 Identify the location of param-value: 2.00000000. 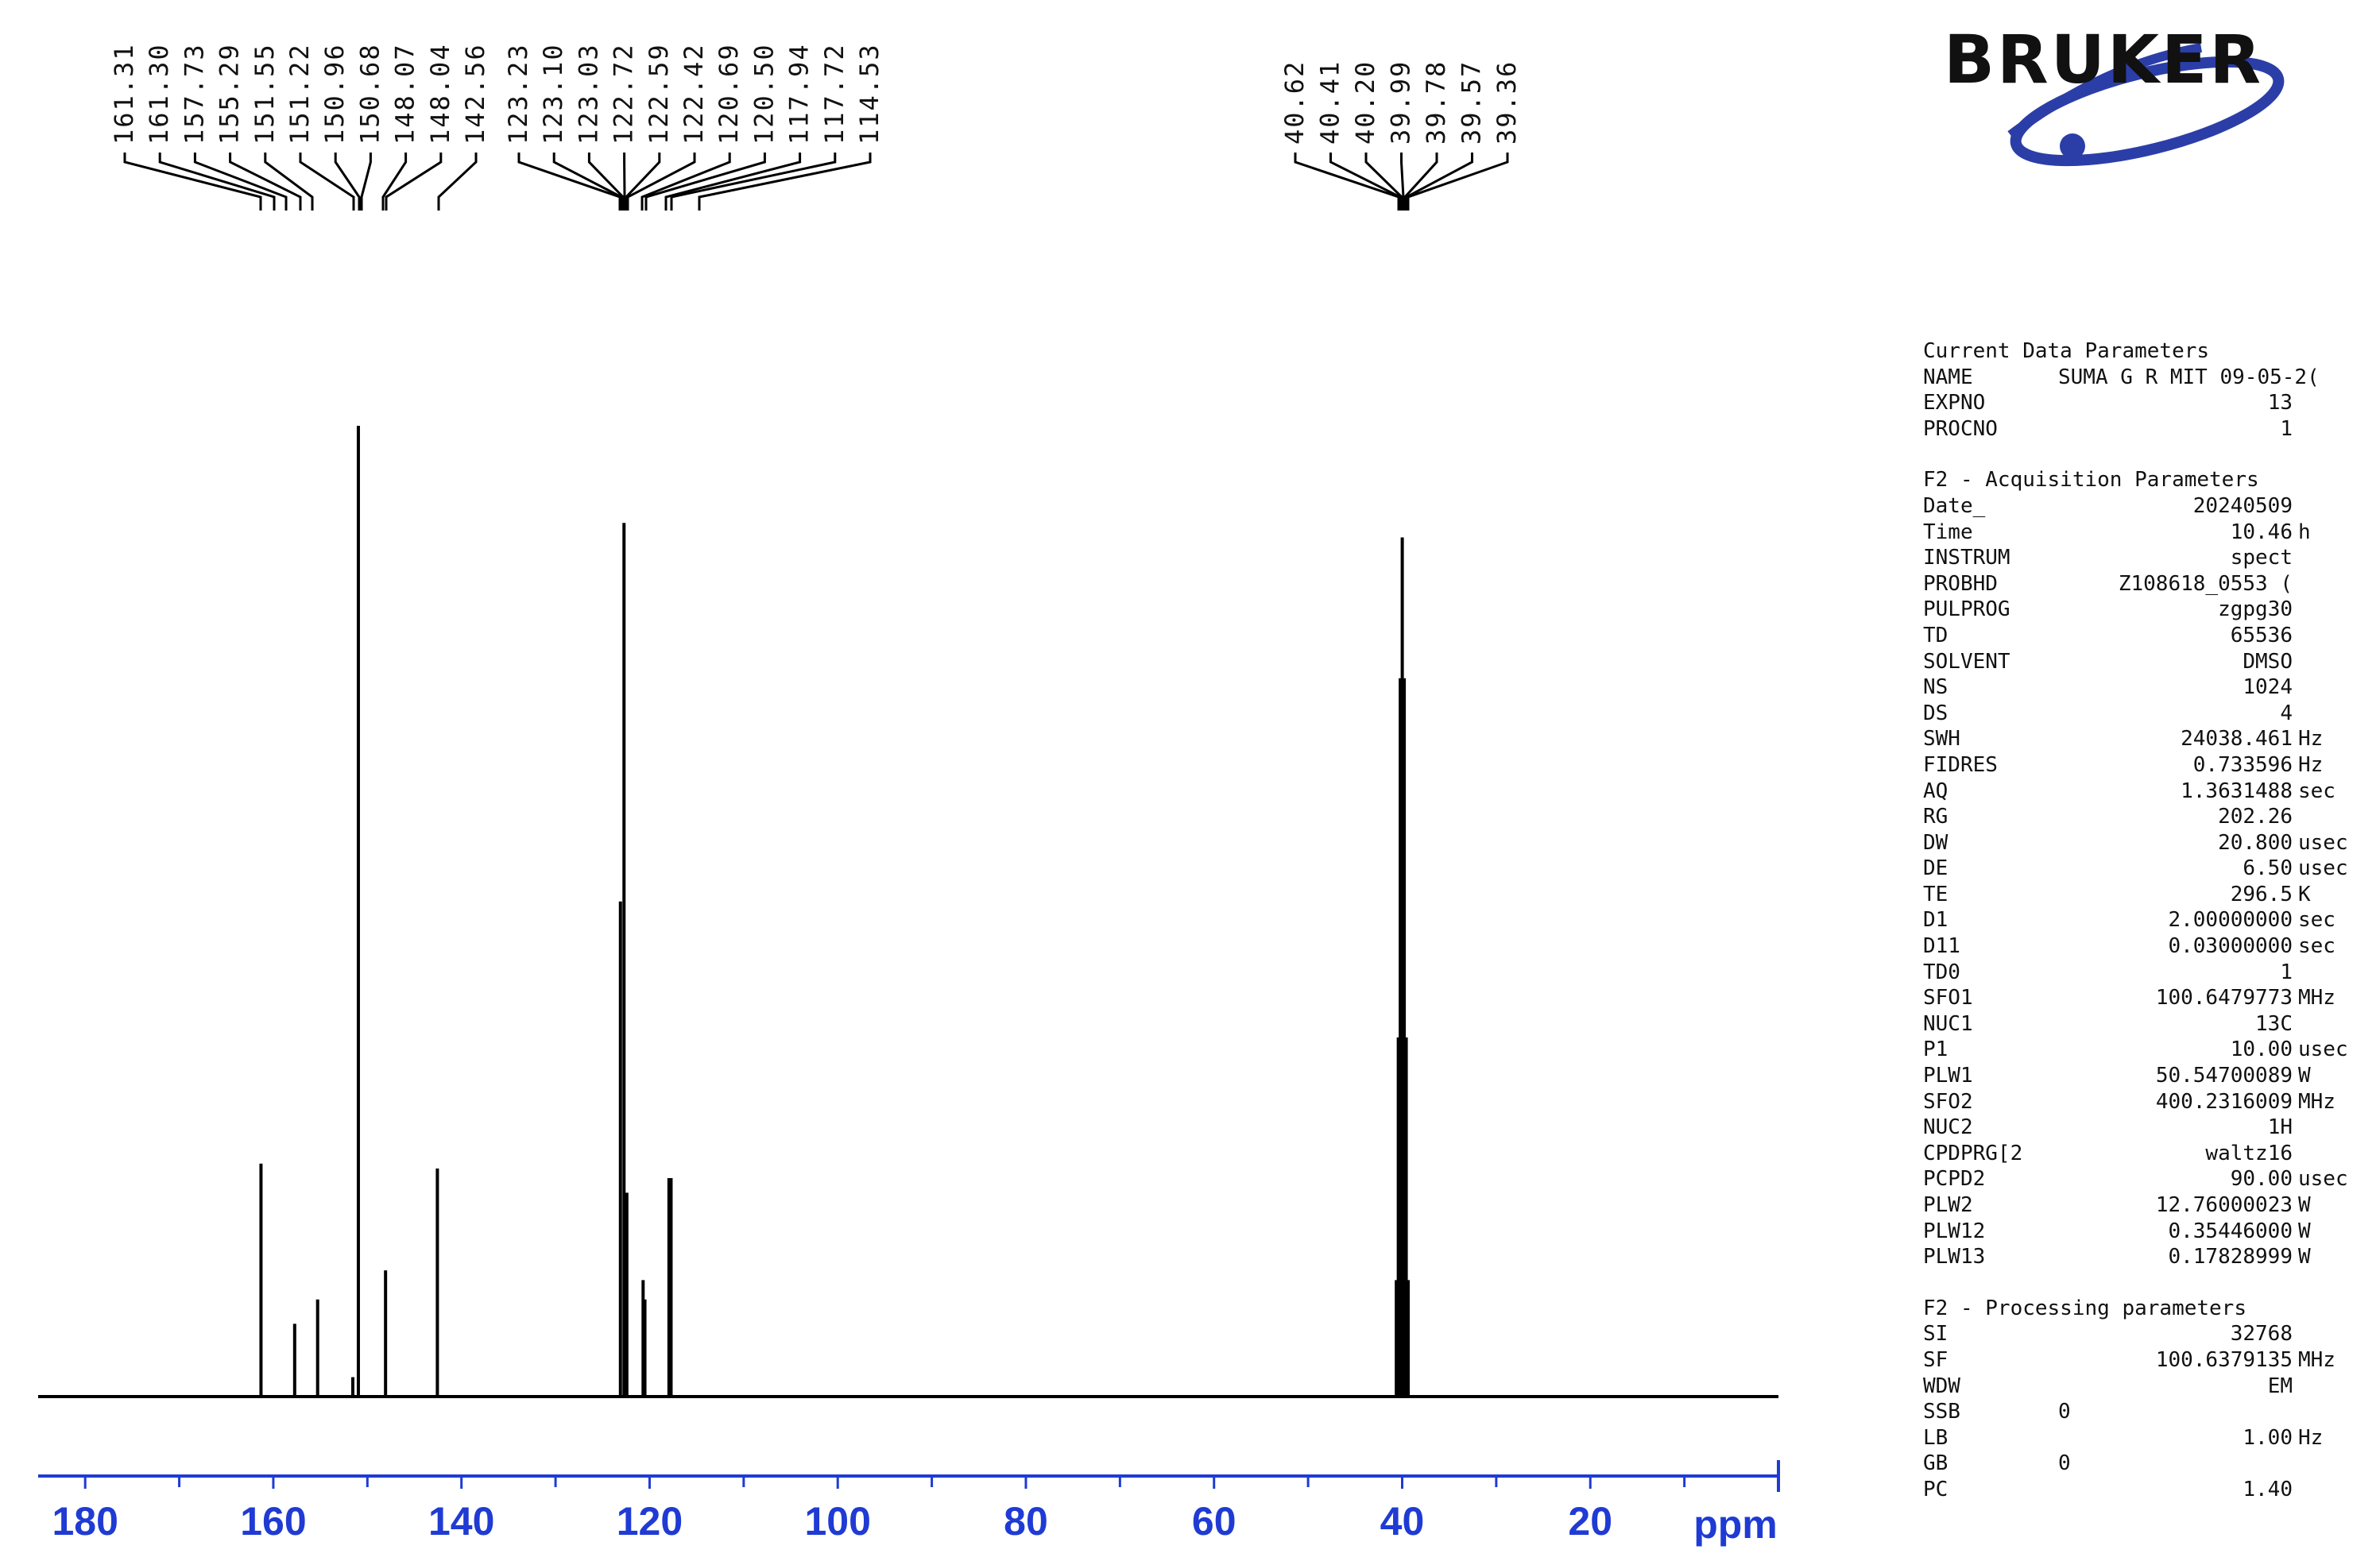
(2230, 920).